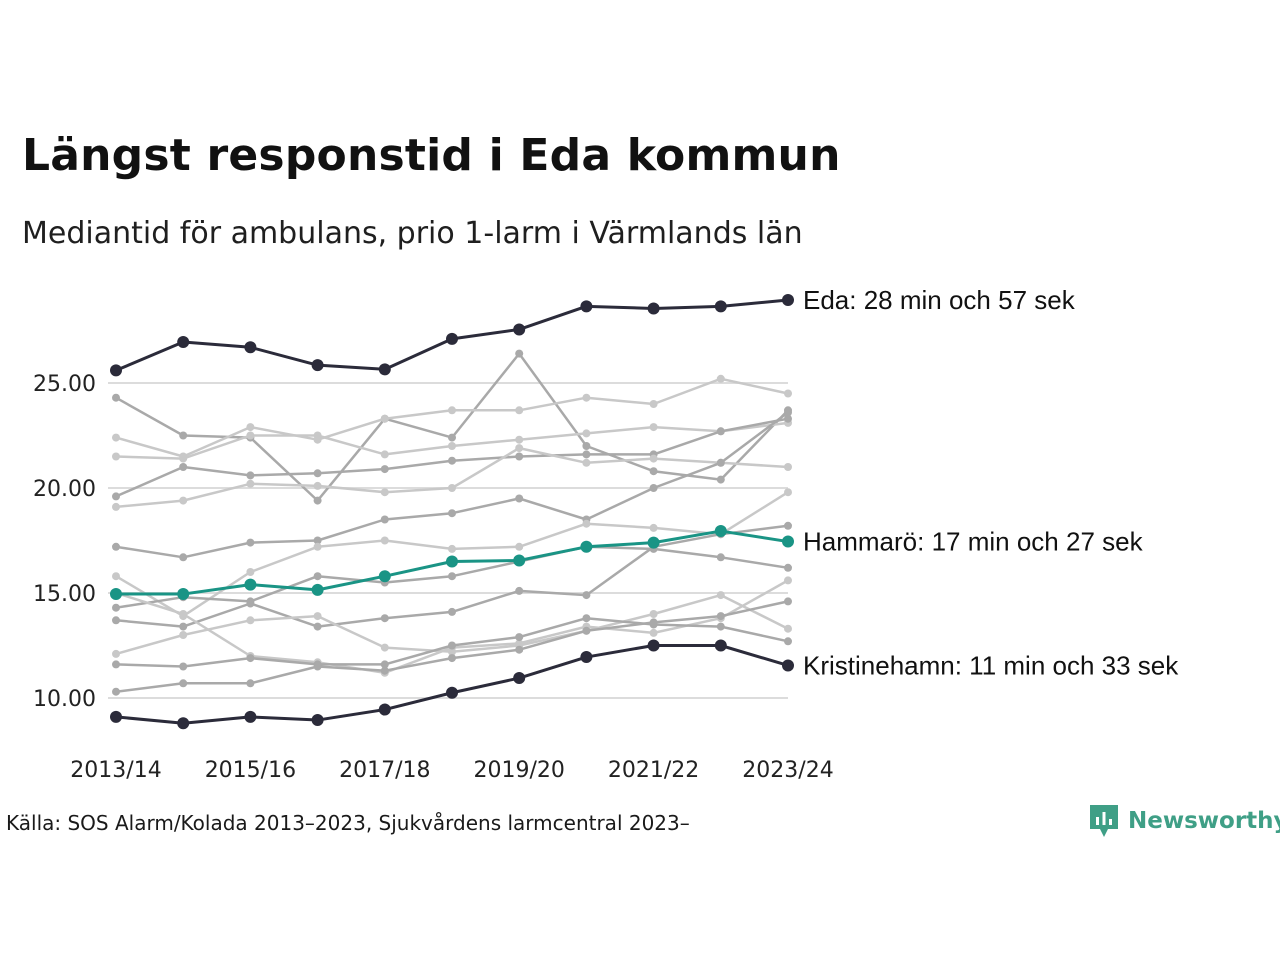 The image size is (1280, 960). Describe the element at coordinates (431, 155) in the screenshot. I see `chart-title: Längst responstid i Eda kommun` at that location.